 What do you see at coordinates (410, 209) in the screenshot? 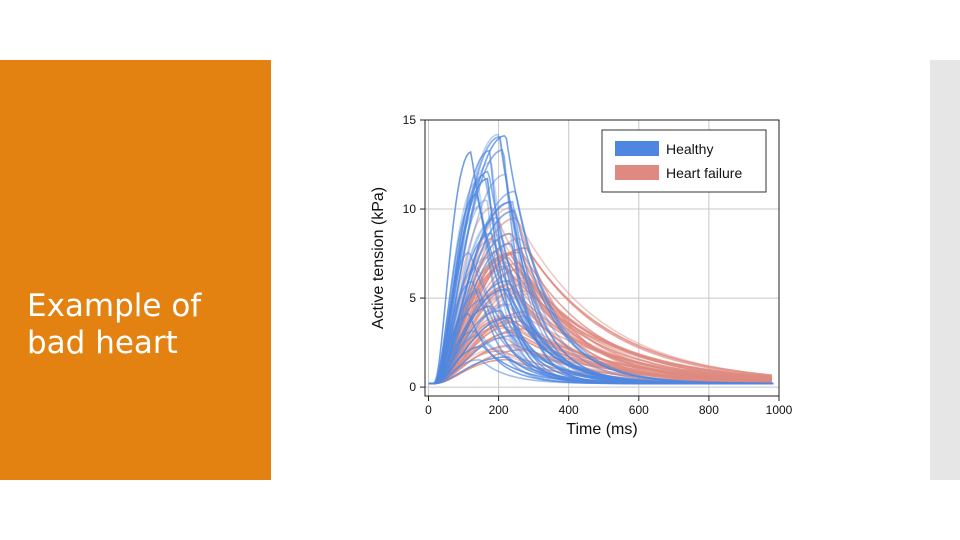
I see `y-tick-label: 10` at bounding box center [410, 209].